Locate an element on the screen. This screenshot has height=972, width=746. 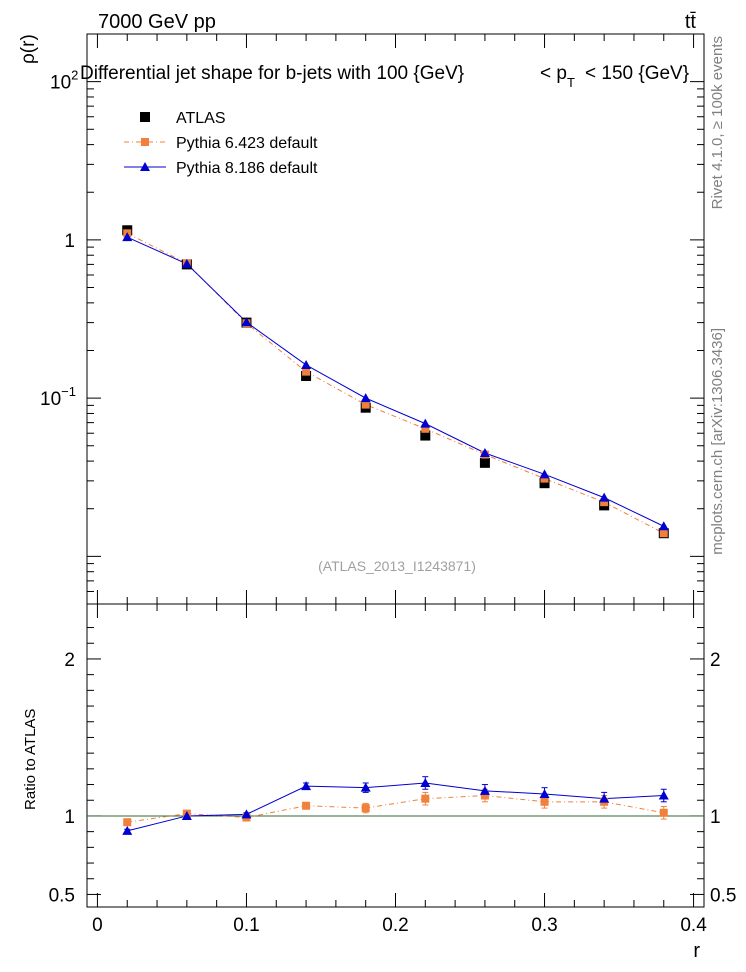
ratio-y-tick-label-right: 1 is located at coordinates (715, 817).